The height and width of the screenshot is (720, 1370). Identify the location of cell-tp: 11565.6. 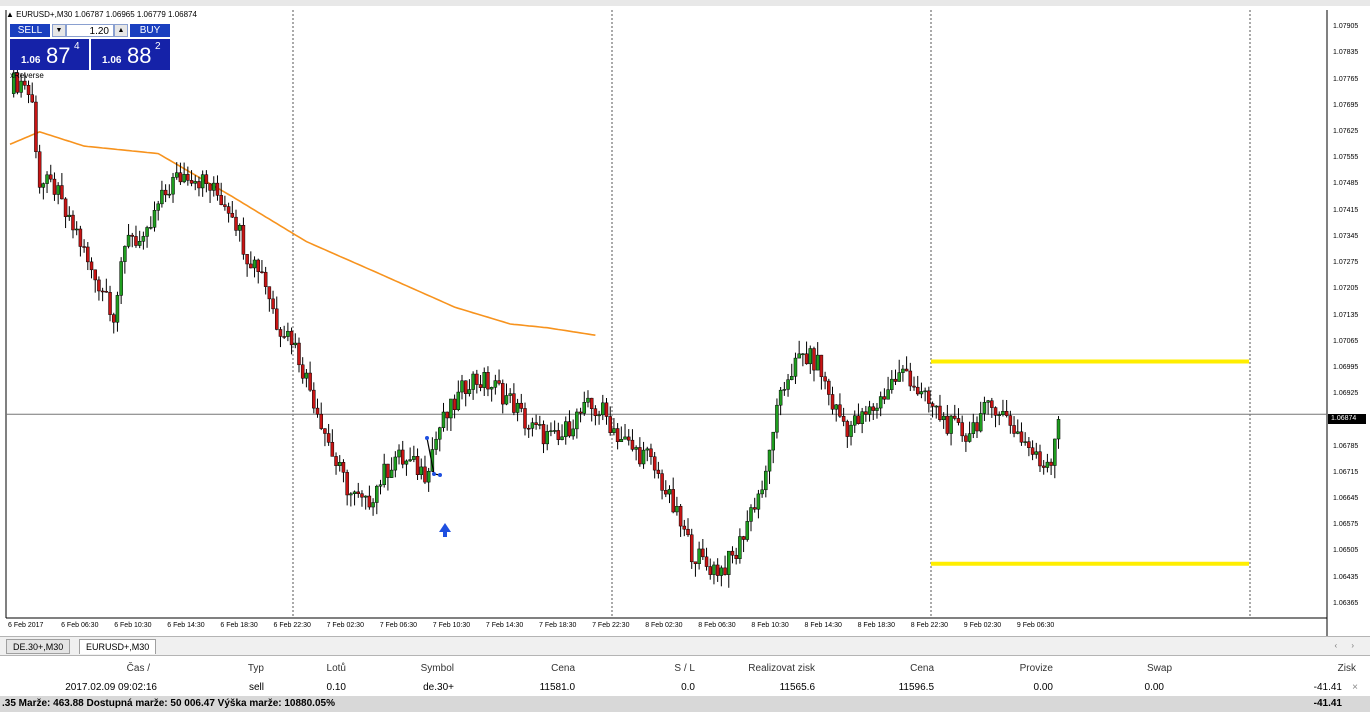
(797, 687).